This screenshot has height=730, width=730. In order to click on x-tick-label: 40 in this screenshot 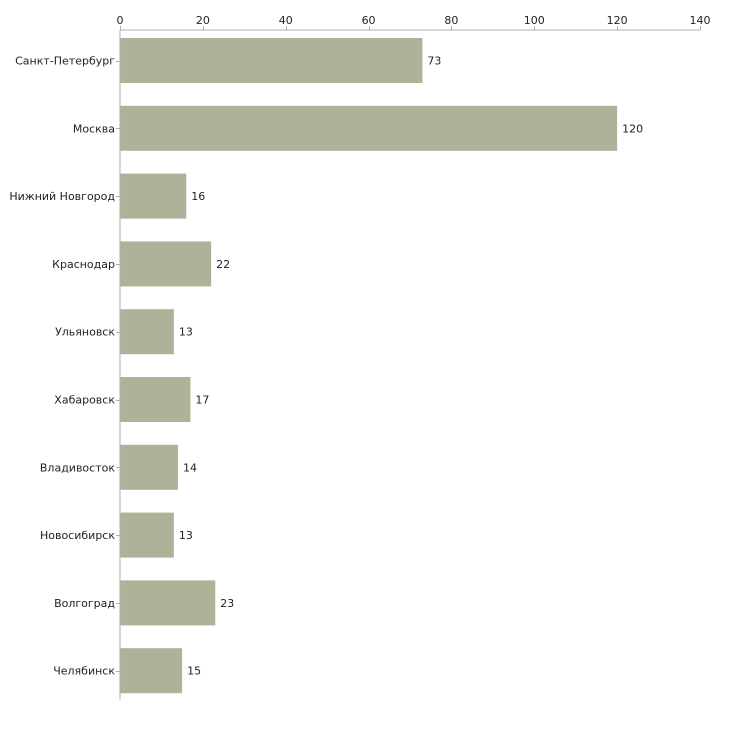, I will do `click(286, 20)`.